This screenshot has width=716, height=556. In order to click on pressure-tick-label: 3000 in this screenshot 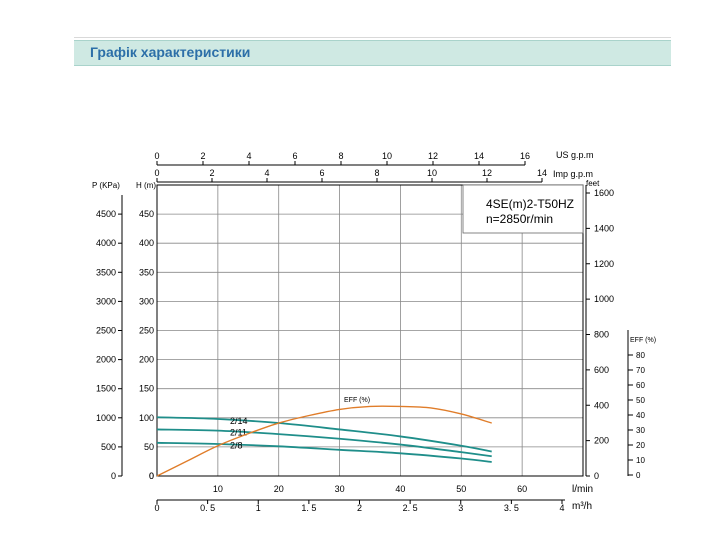, I will do `click(106, 301)`.